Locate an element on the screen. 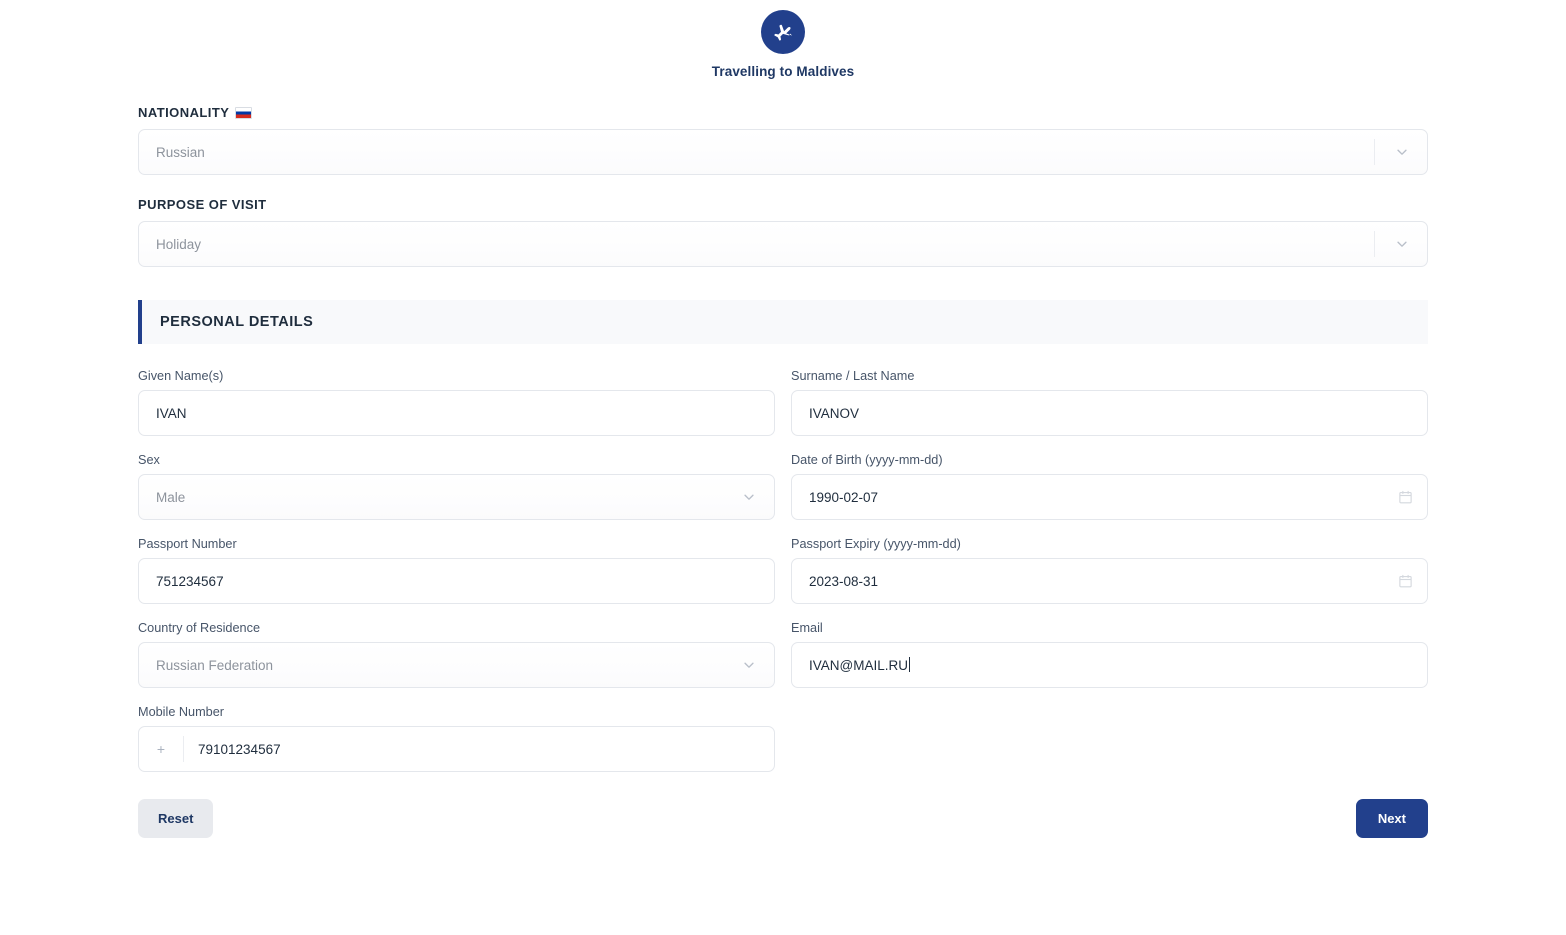 Image resolution: width=1566 pixels, height=935 pixels. purpose-of-visit-label: PURPOSE OF VISIT is located at coordinates (783, 204).